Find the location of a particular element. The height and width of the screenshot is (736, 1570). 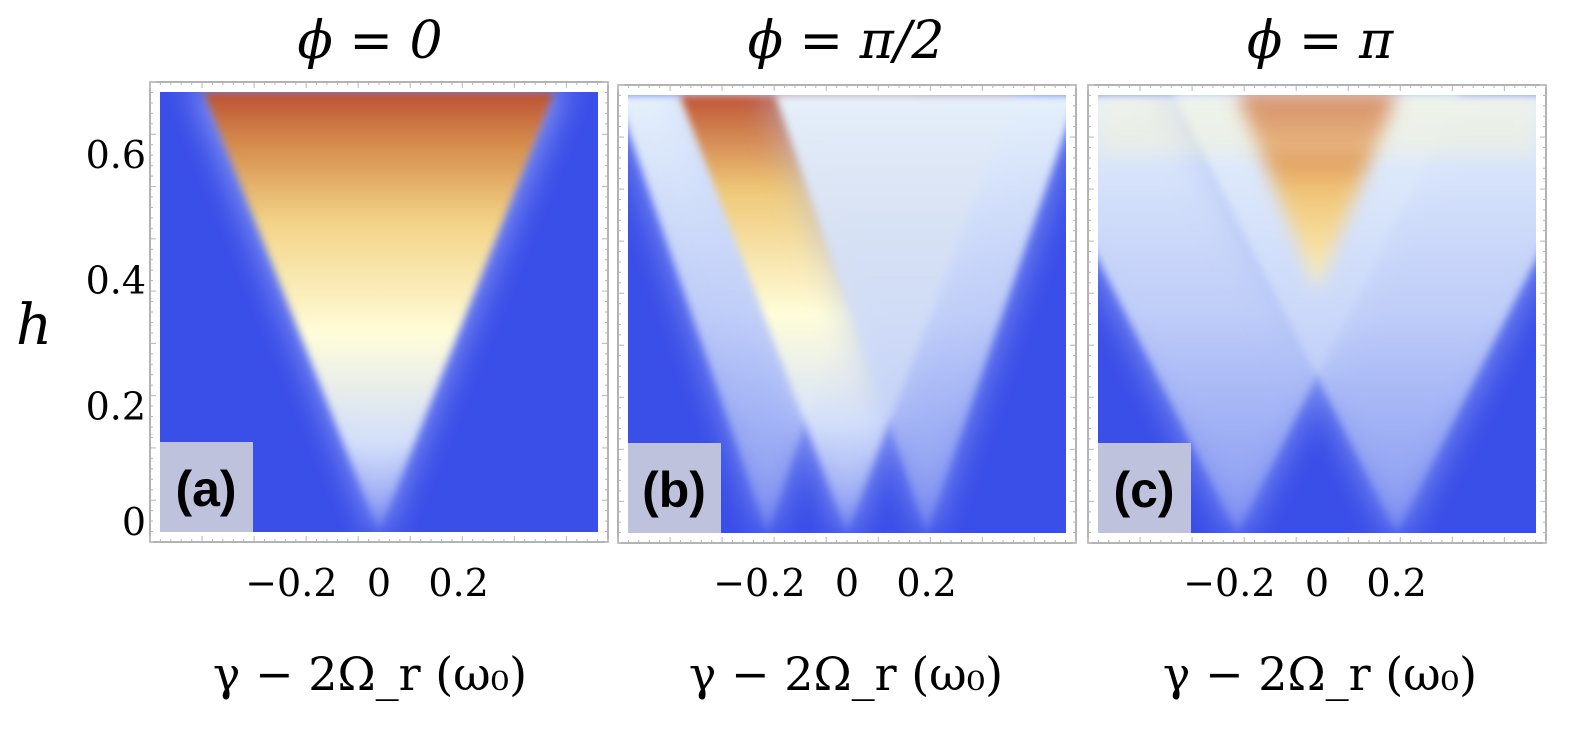

panel-title: ϕ = π/2 is located at coordinates (846, 41).